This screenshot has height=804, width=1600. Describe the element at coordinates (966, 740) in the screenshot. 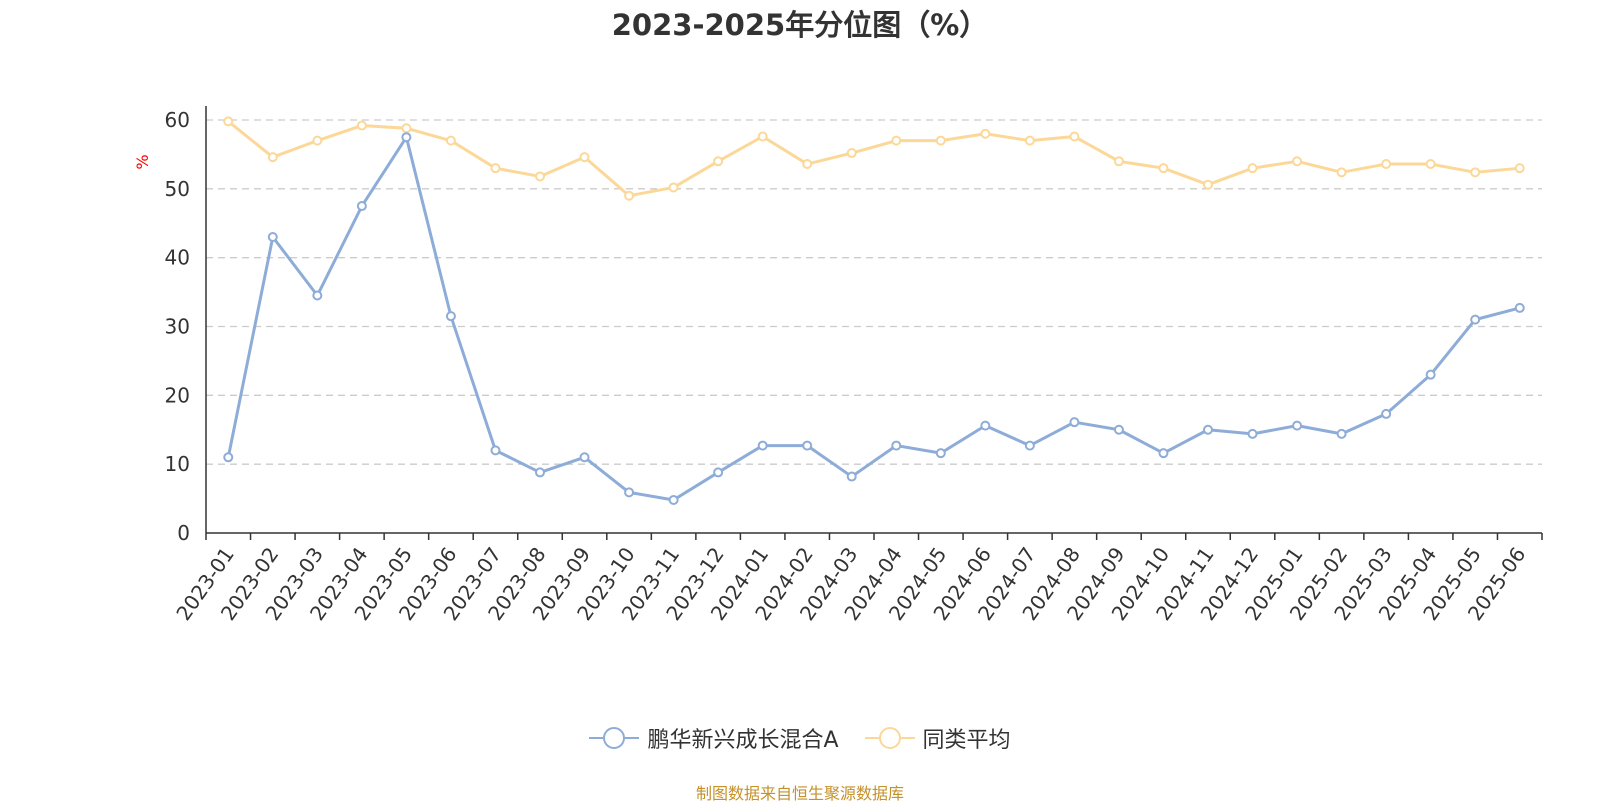

I see `legend-label: 同类平均` at that location.